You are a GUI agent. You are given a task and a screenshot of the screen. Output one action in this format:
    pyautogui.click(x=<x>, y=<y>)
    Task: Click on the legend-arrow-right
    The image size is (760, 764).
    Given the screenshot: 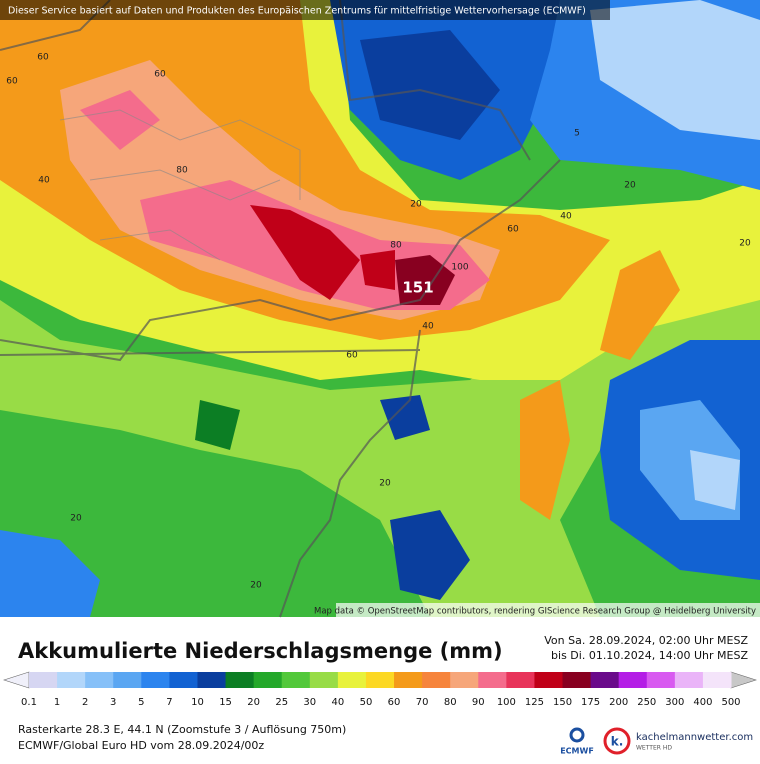 What is the action you would take?
    pyautogui.click(x=743, y=680)
    